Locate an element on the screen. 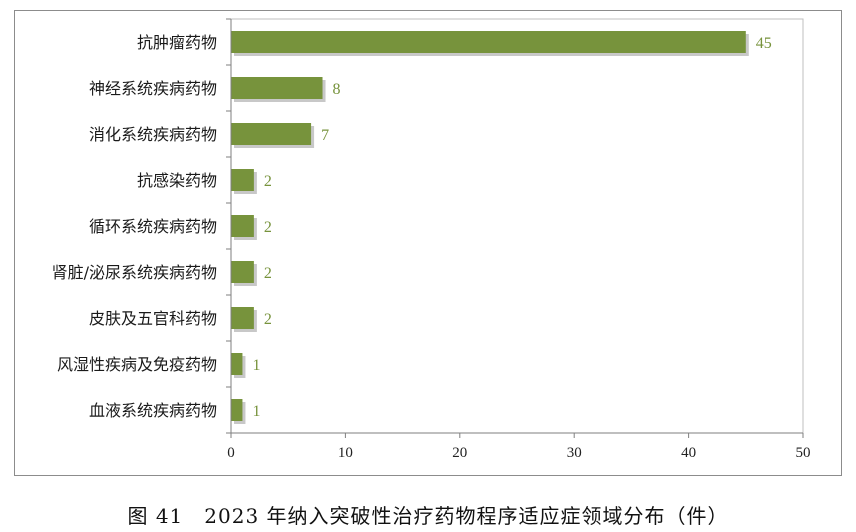 This screenshot has width=856, height=532. category-label: 皮肤及五官科药物 is located at coordinates (153, 318).